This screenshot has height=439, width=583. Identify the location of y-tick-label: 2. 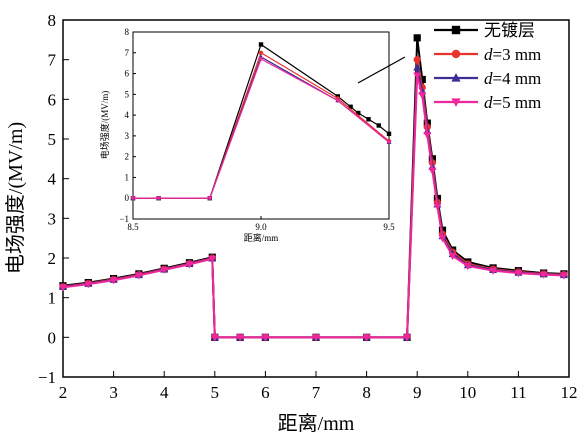
(52, 258).